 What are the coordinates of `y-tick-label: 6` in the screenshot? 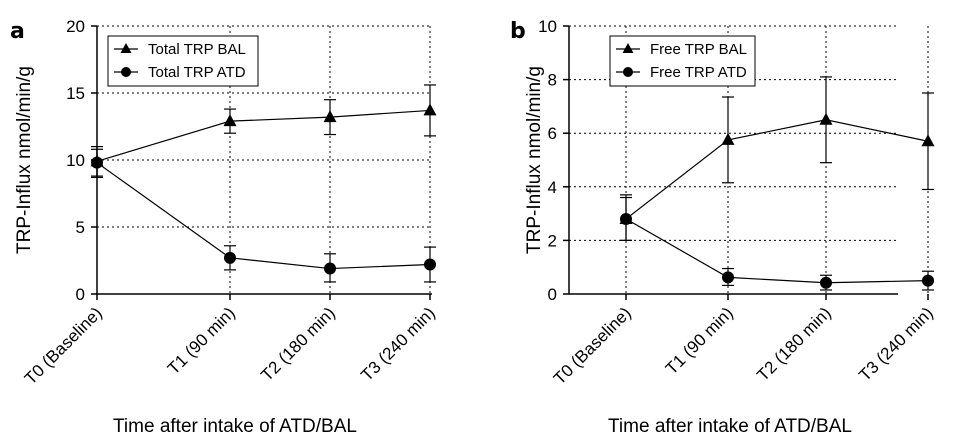 It's located at (552, 133).